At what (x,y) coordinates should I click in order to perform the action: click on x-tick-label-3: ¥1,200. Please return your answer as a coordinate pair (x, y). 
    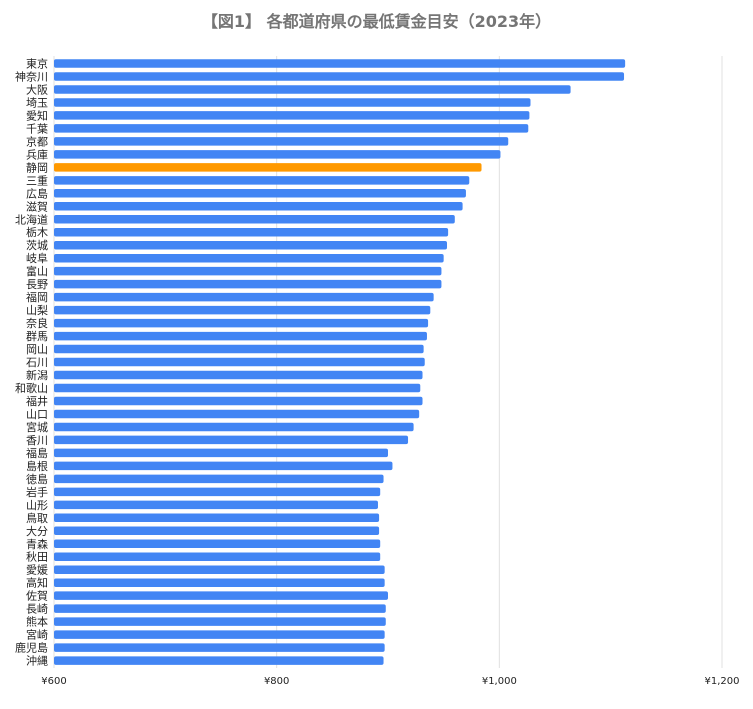
    Looking at the image, I should click on (722, 681).